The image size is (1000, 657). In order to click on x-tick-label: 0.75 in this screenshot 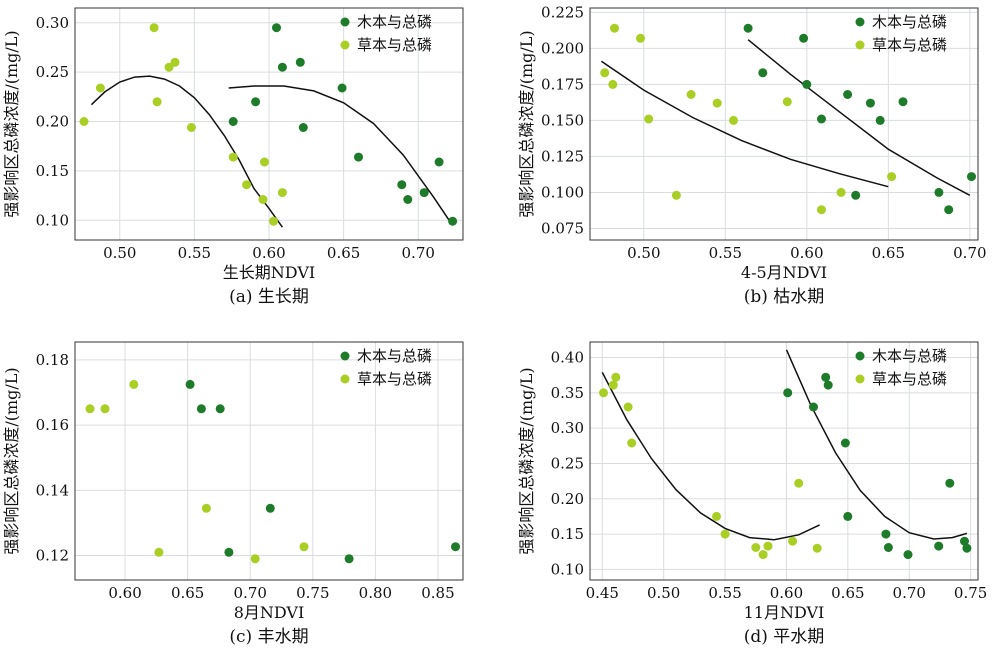, I will do `click(970, 593)`.